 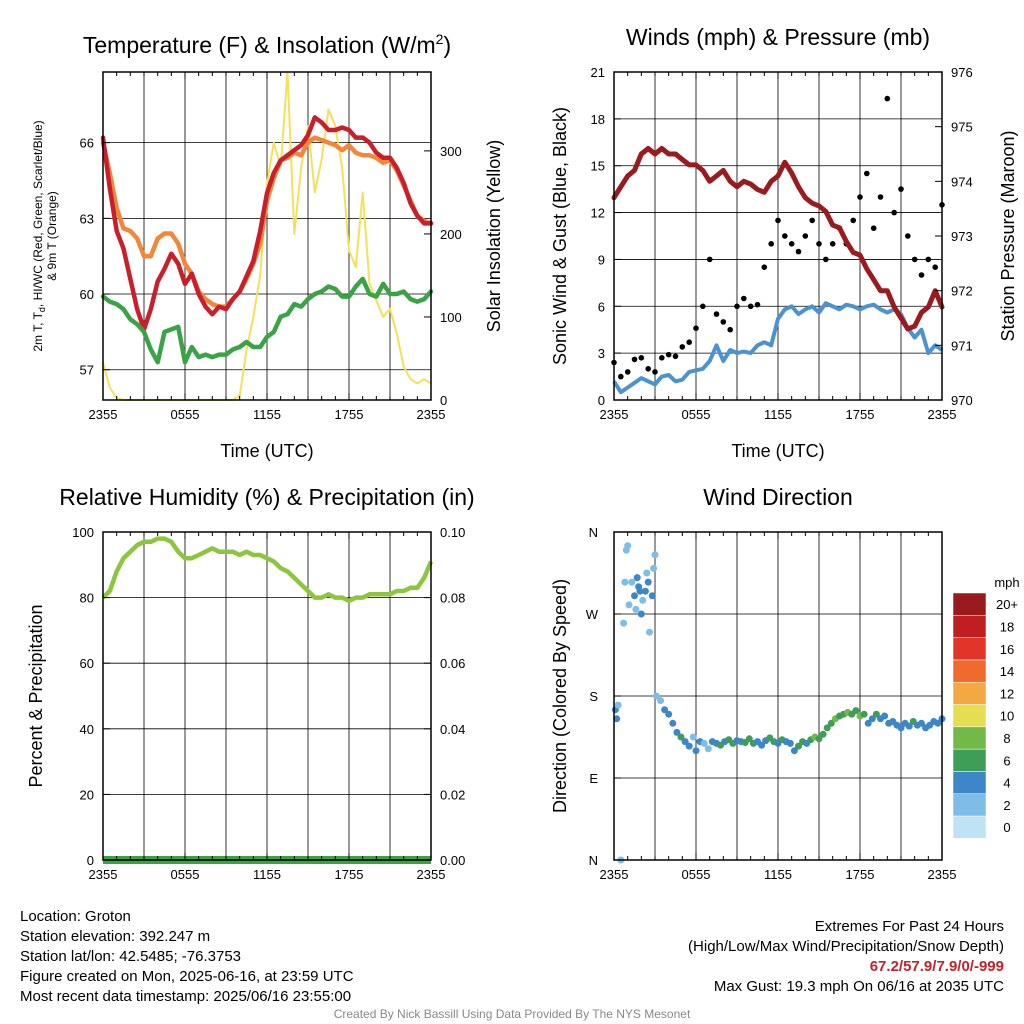 What do you see at coordinates (777, 451) in the screenshot?
I see `winds-x-axis-label: Time (UTC)` at bounding box center [777, 451].